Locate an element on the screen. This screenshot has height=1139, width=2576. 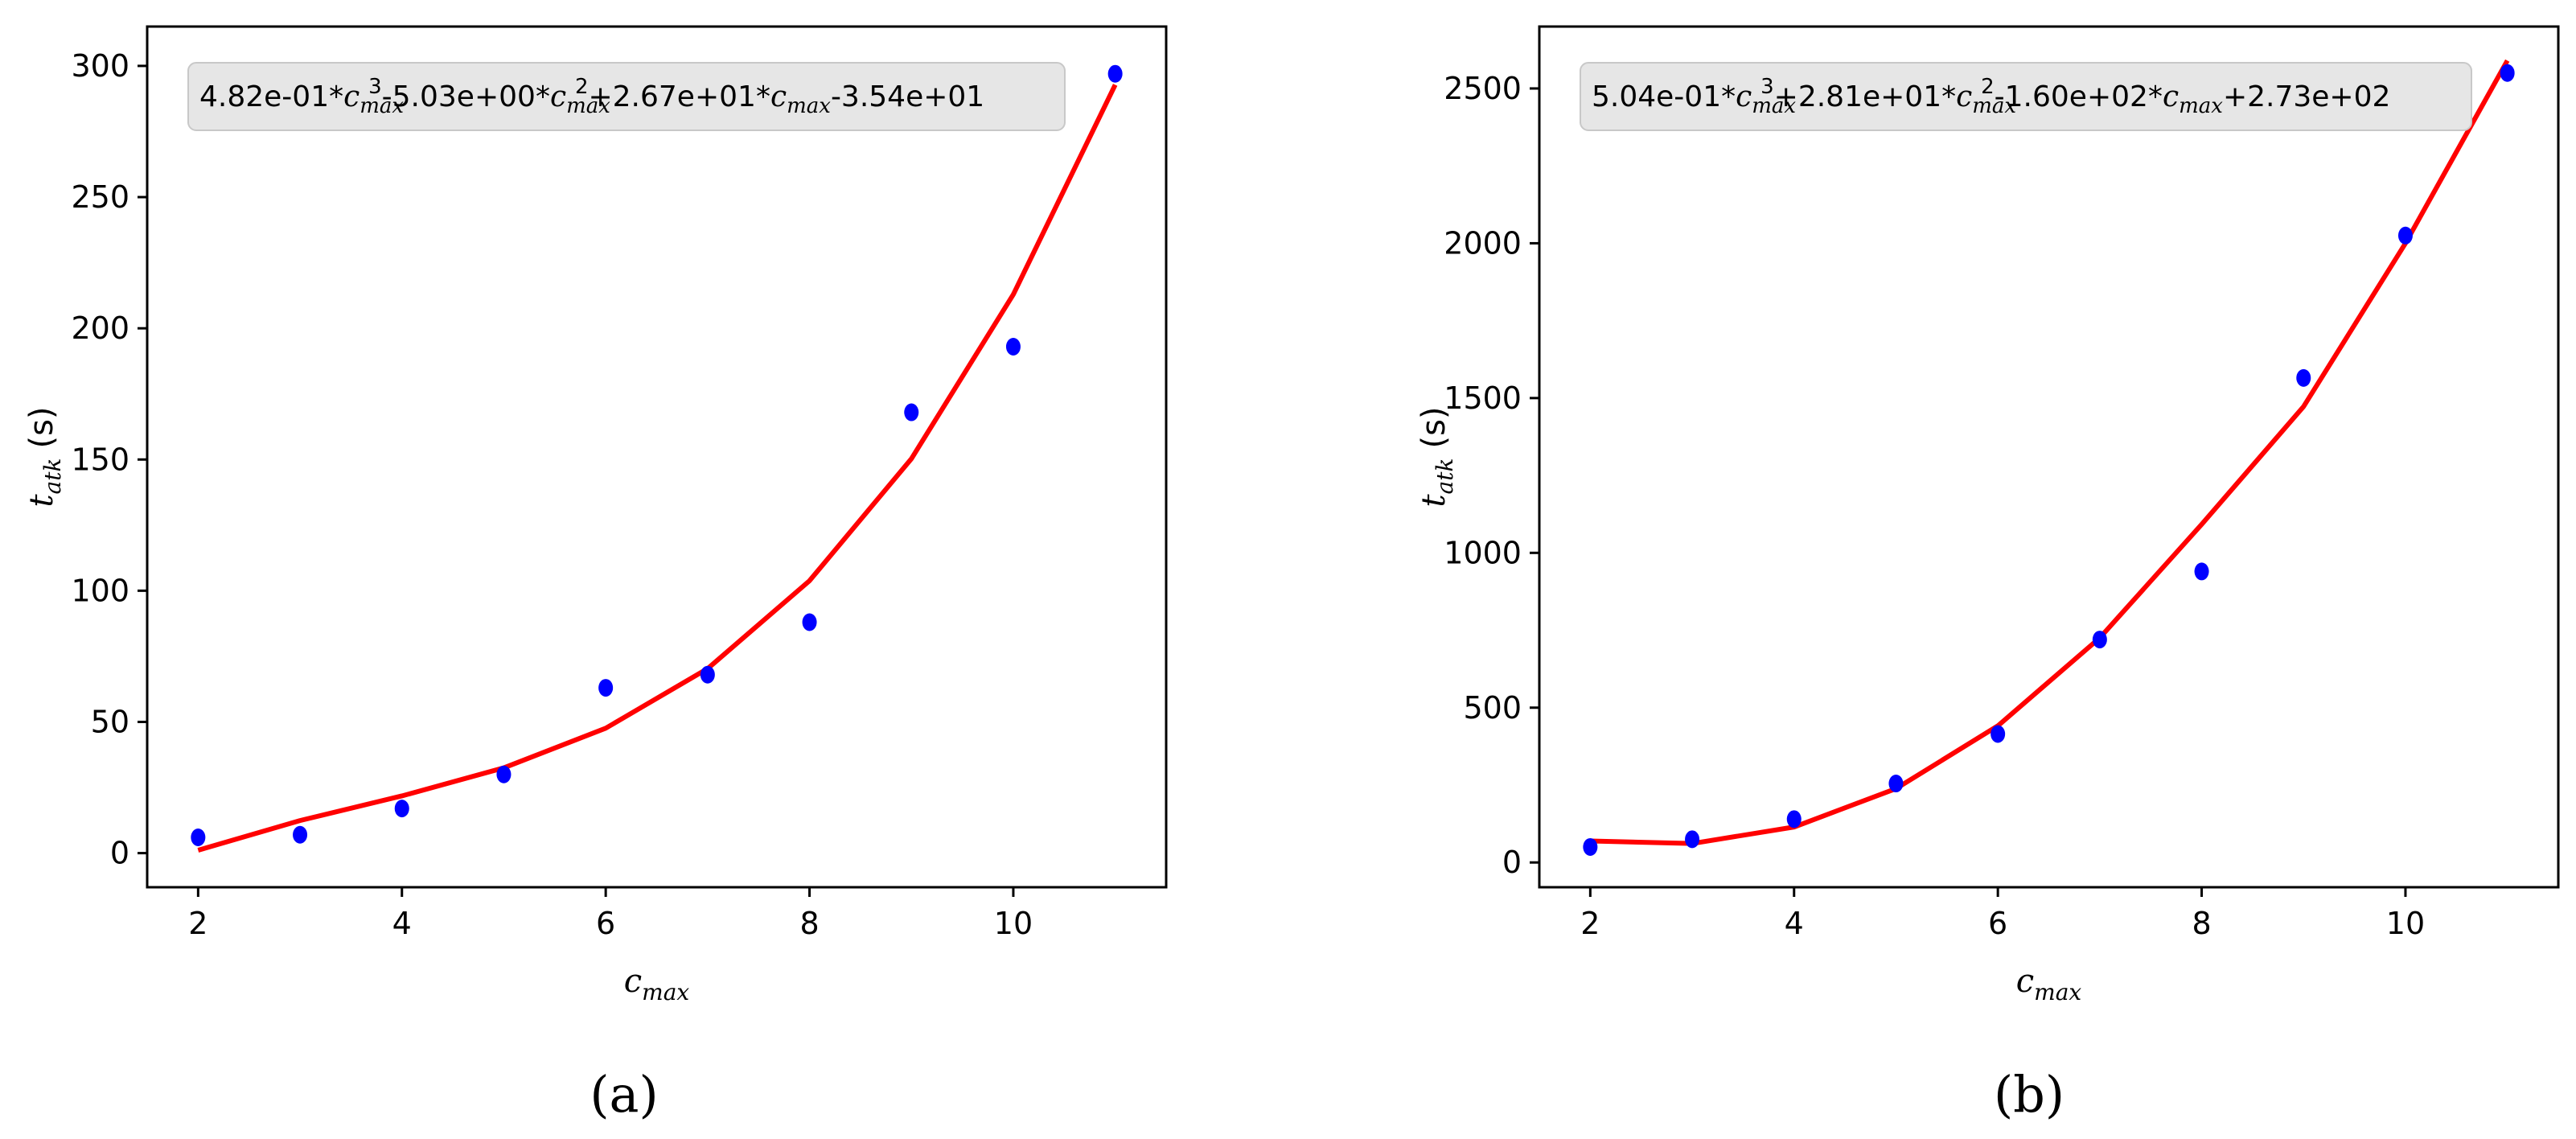
coef-c0: -3.54e+01 is located at coordinates (907, 96).